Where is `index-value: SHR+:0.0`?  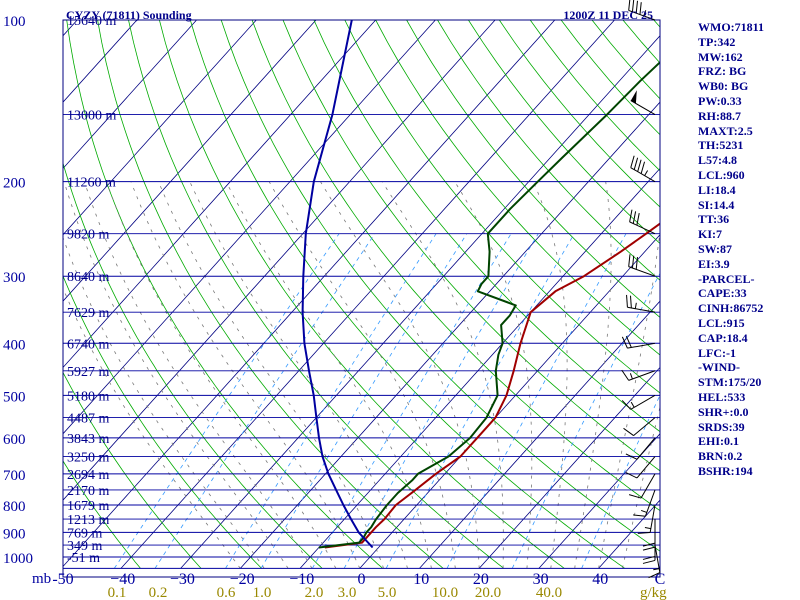
index-value: SHR+:0.0 is located at coordinates (723, 411).